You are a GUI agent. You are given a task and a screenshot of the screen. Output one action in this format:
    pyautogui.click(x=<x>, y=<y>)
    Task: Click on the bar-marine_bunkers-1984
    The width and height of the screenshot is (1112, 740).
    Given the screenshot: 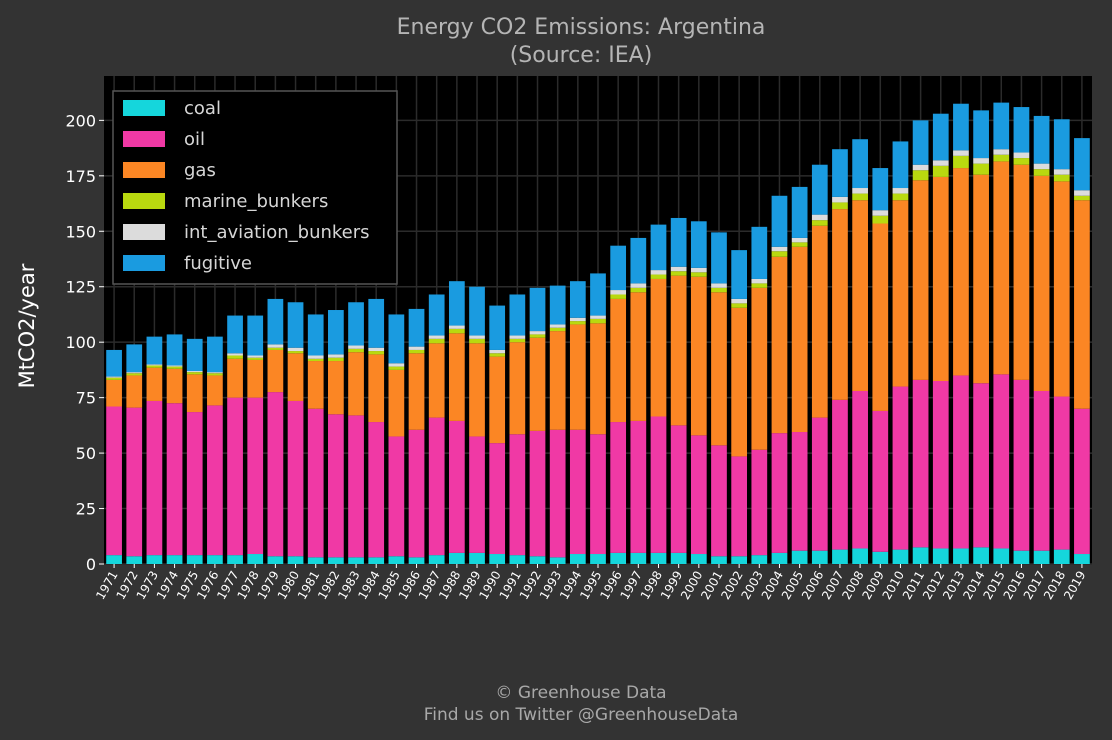 What is the action you would take?
    pyautogui.click(x=376, y=353)
    